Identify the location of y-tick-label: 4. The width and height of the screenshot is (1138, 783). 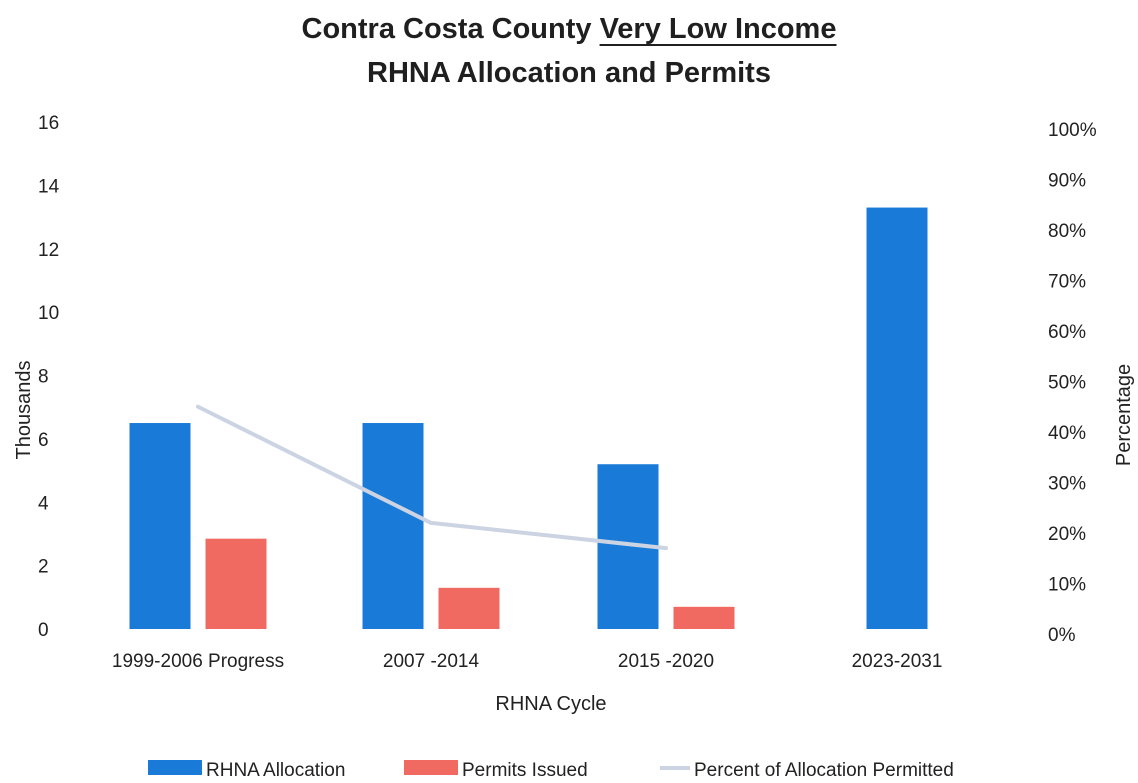
(43, 503).